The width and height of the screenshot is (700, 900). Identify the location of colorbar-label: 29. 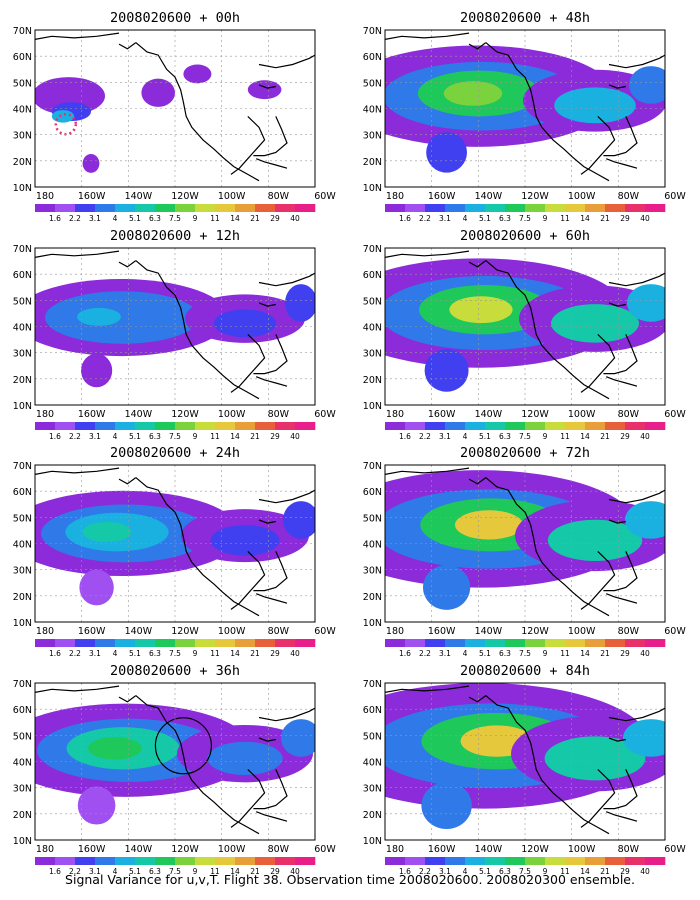
(275, 218).